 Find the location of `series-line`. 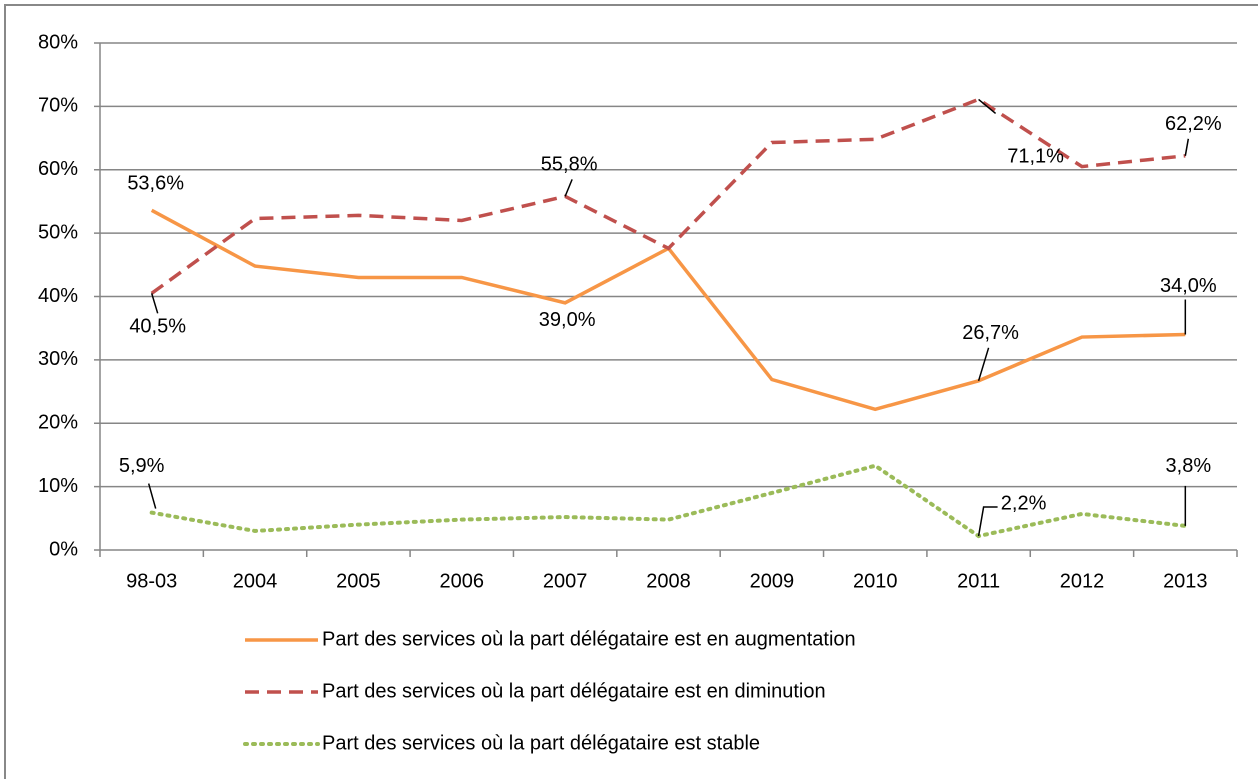

series-line is located at coordinates (668, 501).